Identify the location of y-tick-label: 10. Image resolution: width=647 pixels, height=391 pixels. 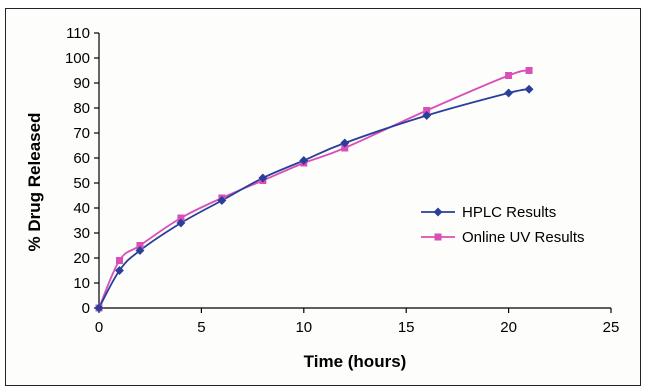
(81, 283).